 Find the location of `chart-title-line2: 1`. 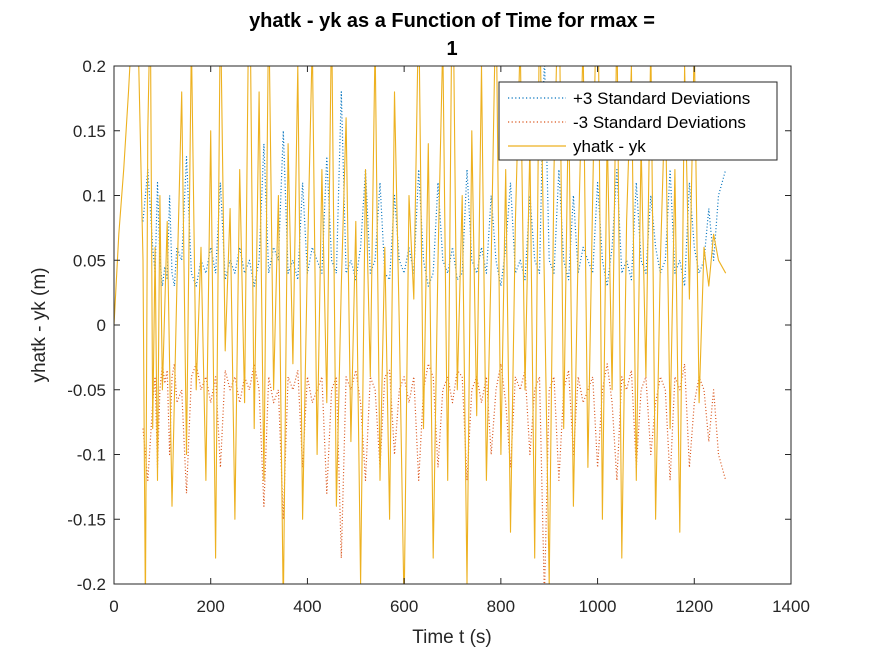

chart-title-line2: 1 is located at coordinates (451, 49).